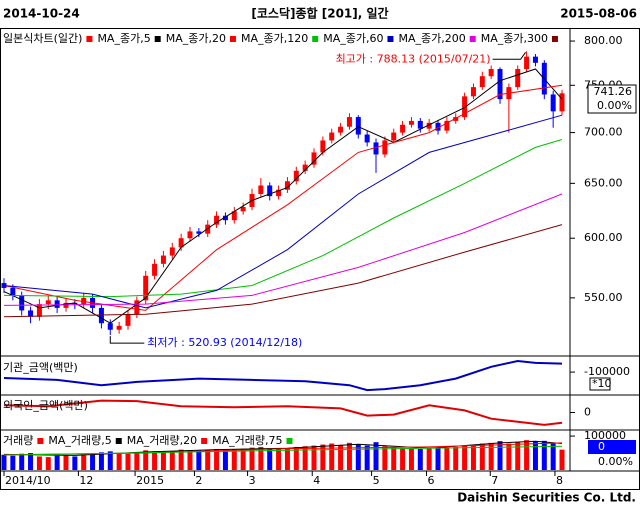 This screenshot has height=512, width=640. What do you see at coordinates (40, 367) in the screenshot?
I see `panel-name: 기관_금액(백만)` at bounding box center [40, 367].